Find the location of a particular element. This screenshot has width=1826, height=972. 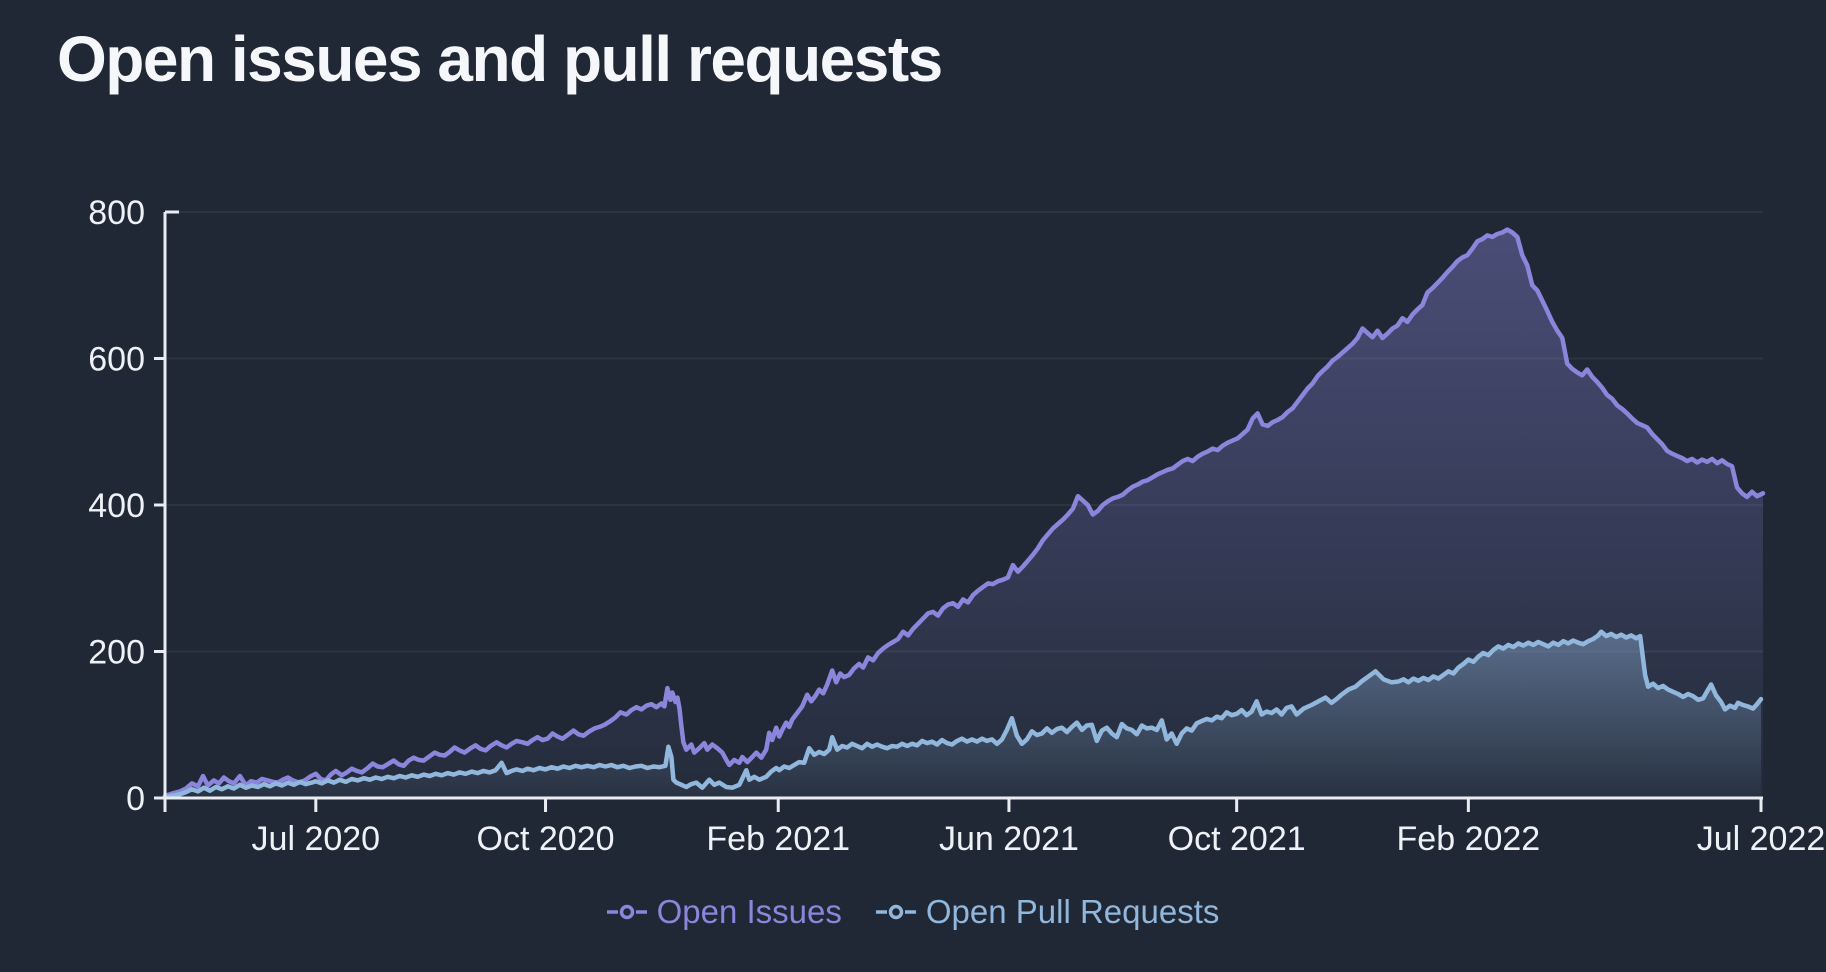

chart-title: Open issues and pull requests is located at coordinates (500, 59).